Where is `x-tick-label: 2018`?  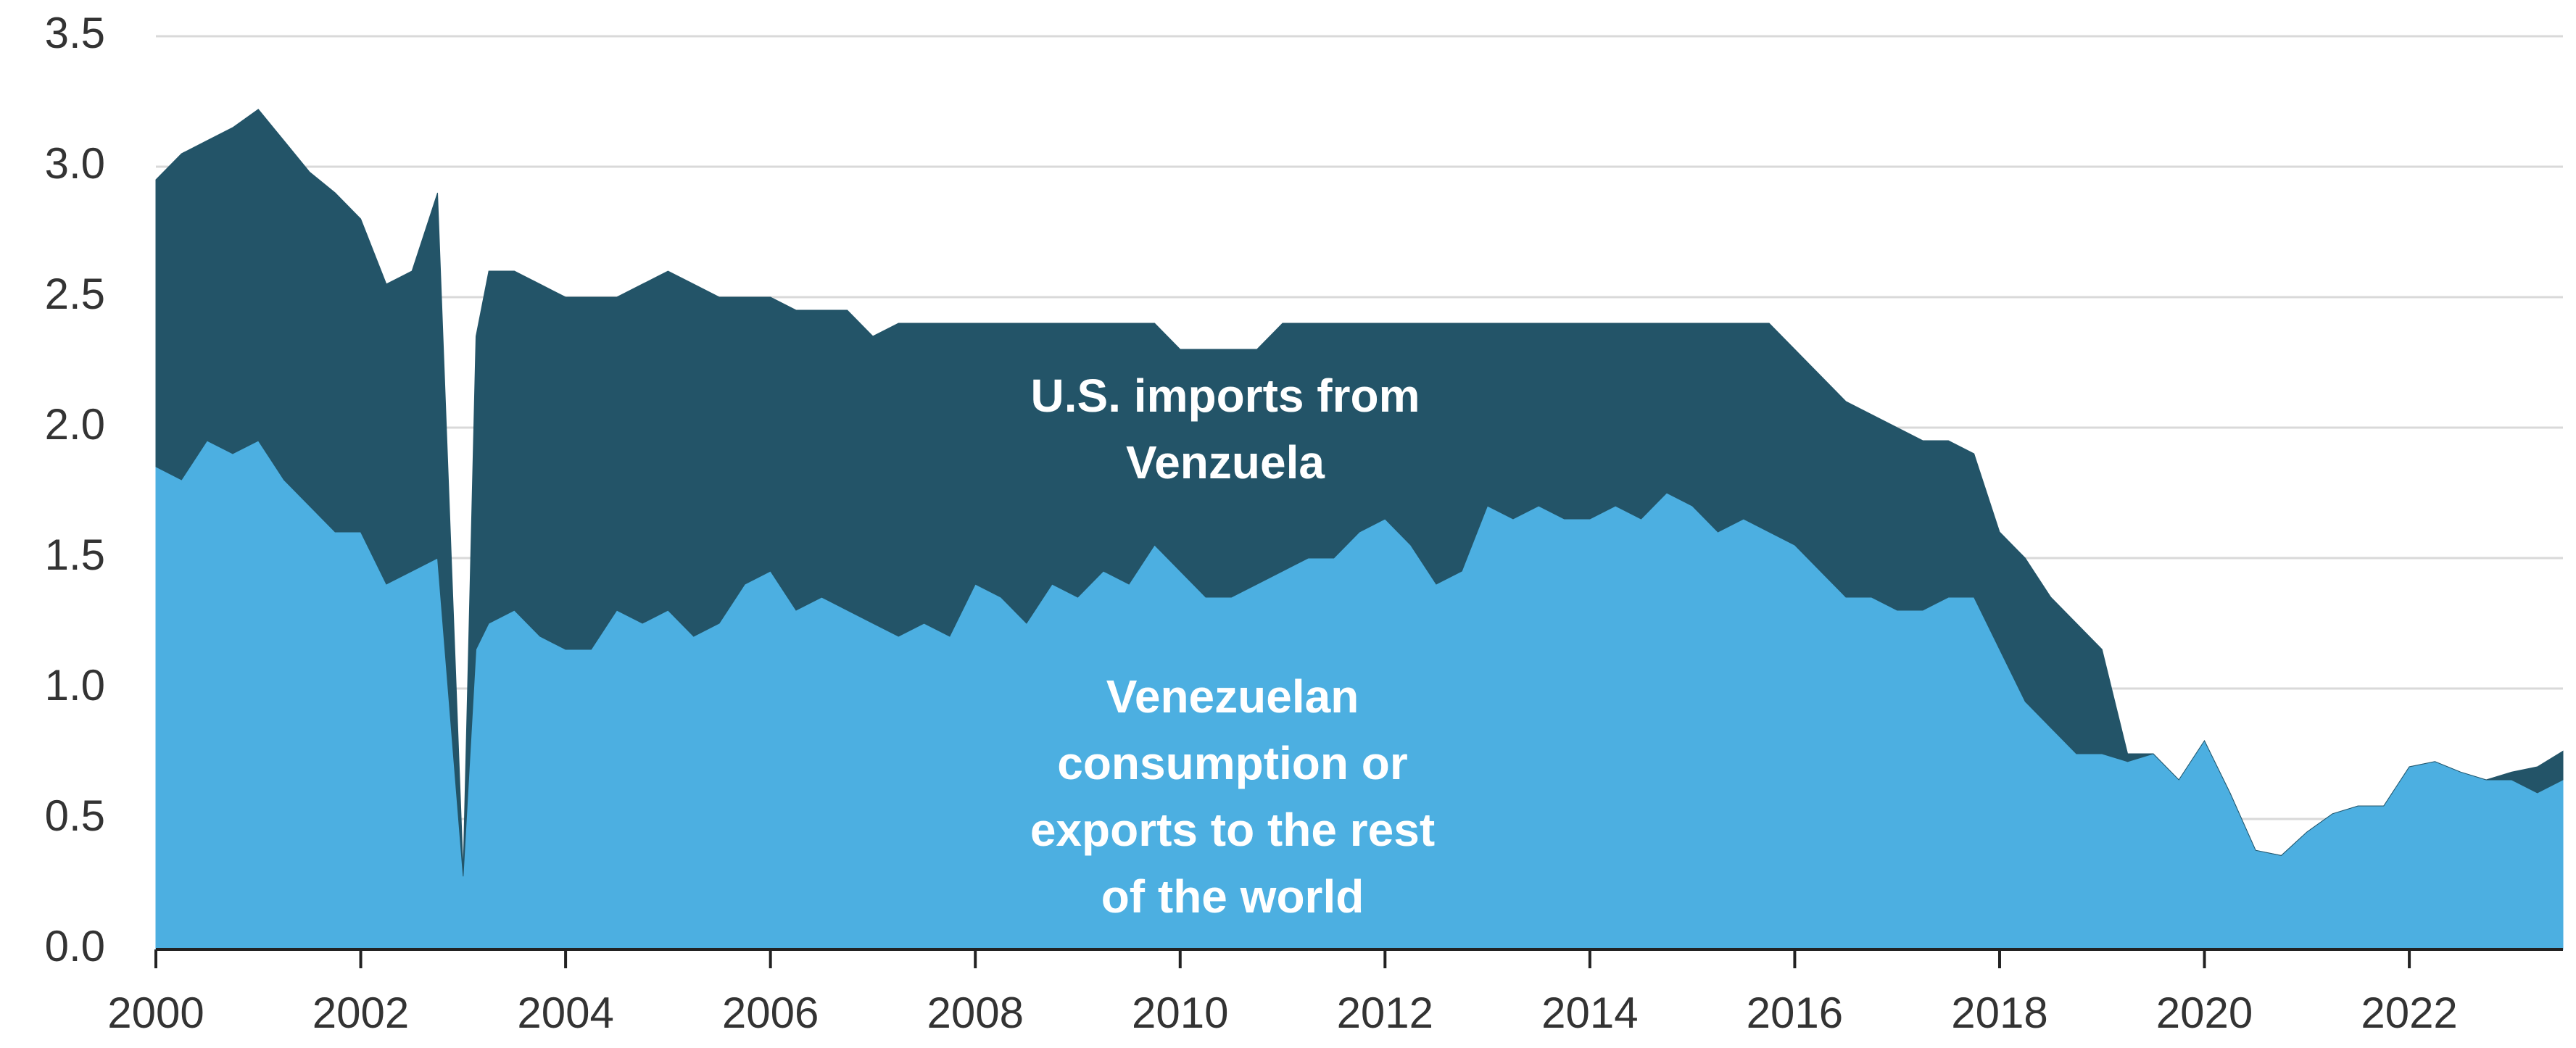 x-tick-label: 2018 is located at coordinates (1999, 1013).